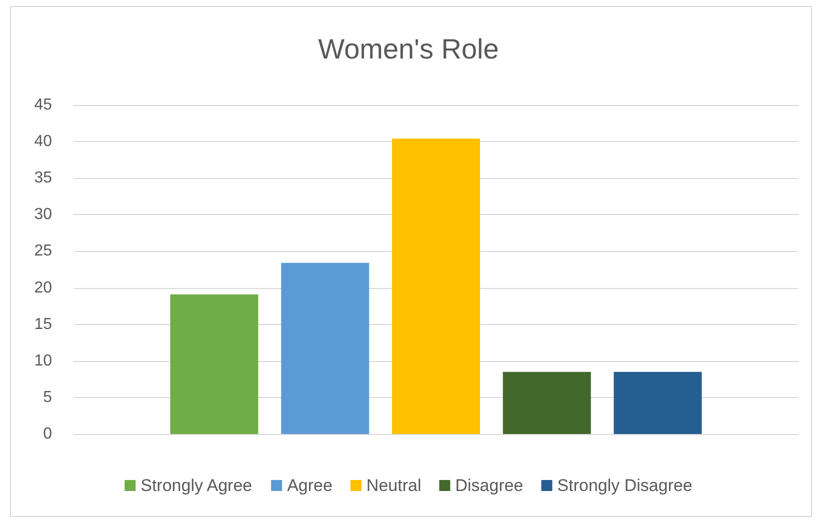 This screenshot has width=817, height=521. What do you see at coordinates (43, 141) in the screenshot?
I see `y-tick-label: 40` at bounding box center [43, 141].